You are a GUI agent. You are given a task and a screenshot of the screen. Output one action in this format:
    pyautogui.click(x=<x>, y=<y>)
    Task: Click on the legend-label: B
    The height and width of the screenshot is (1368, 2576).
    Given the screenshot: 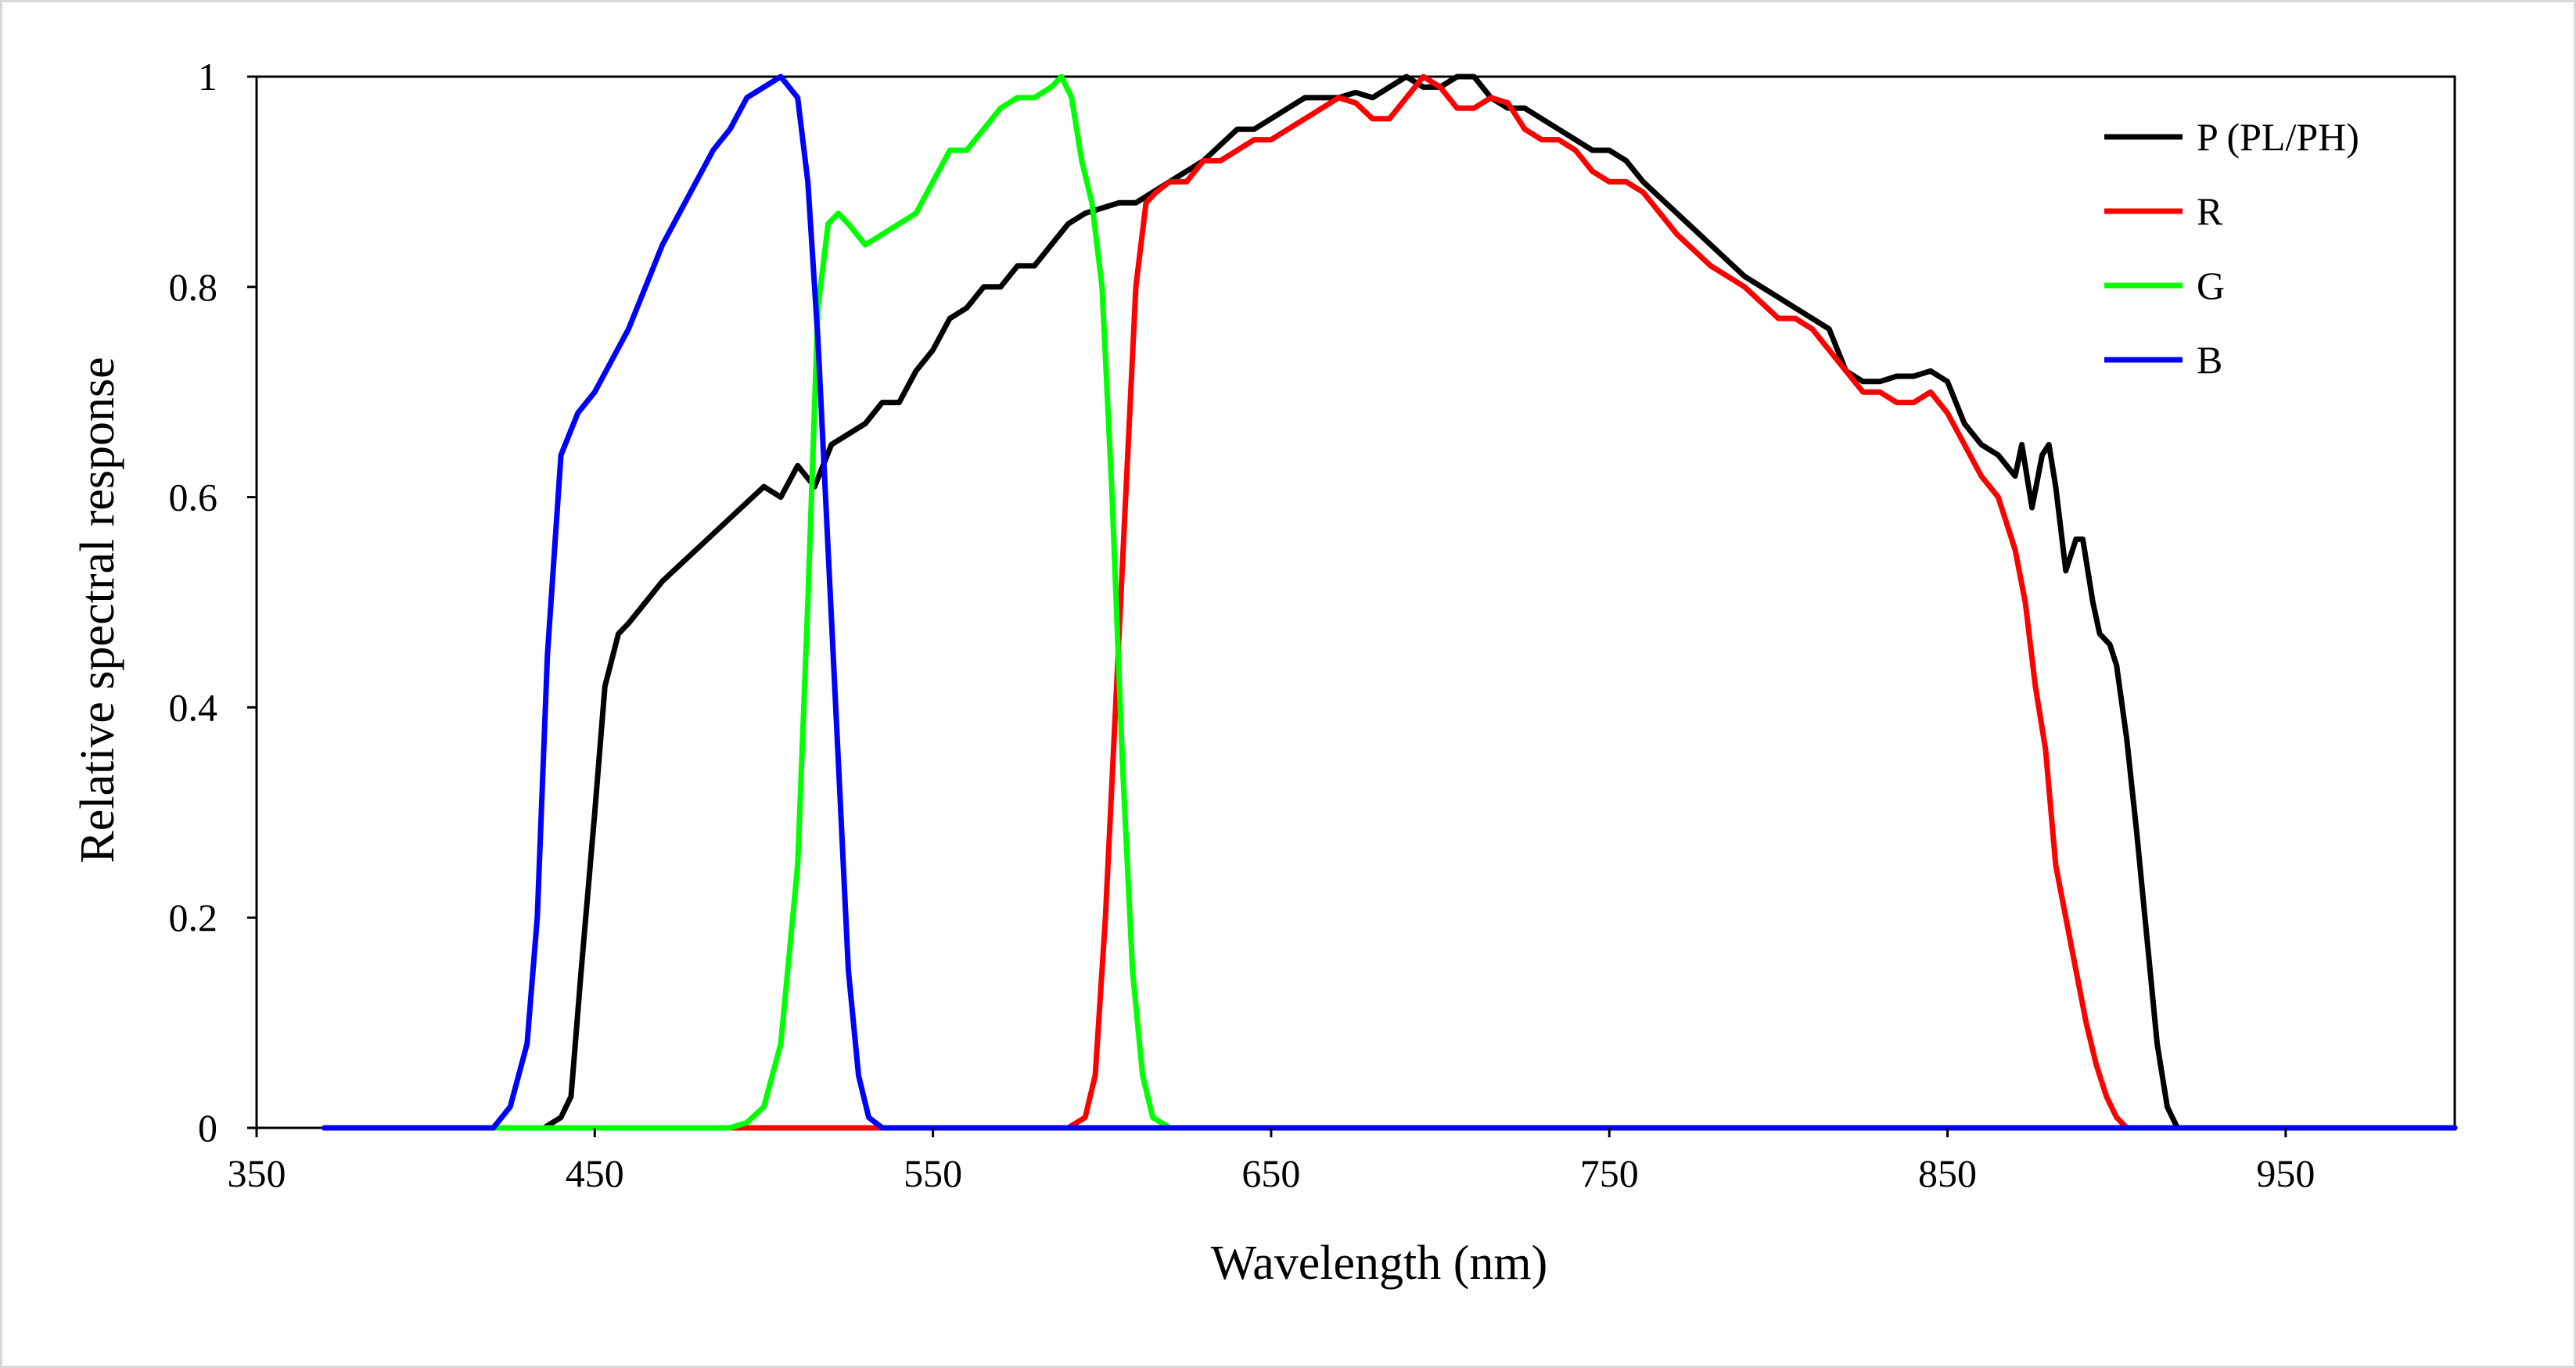 What is the action you would take?
    pyautogui.click(x=2210, y=360)
    